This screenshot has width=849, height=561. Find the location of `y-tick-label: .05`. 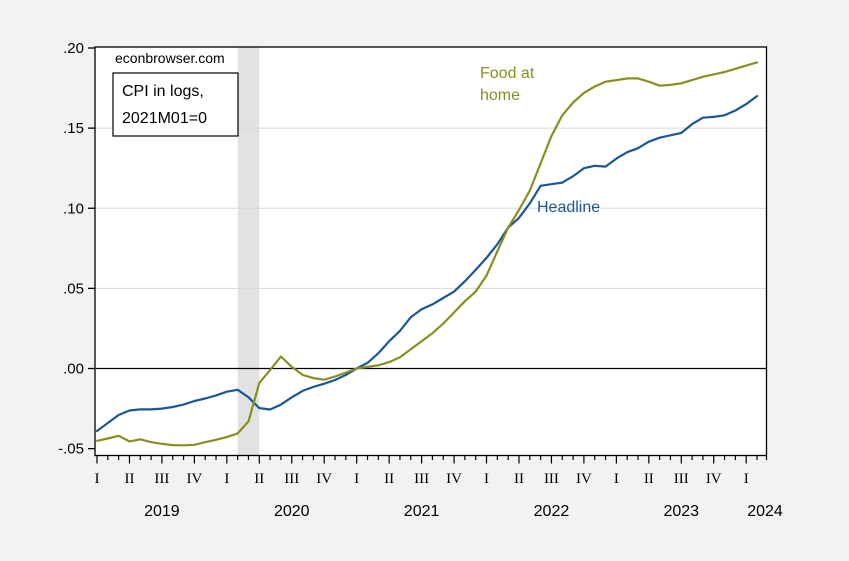

y-tick-label: .05 is located at coordinates (73, 288).